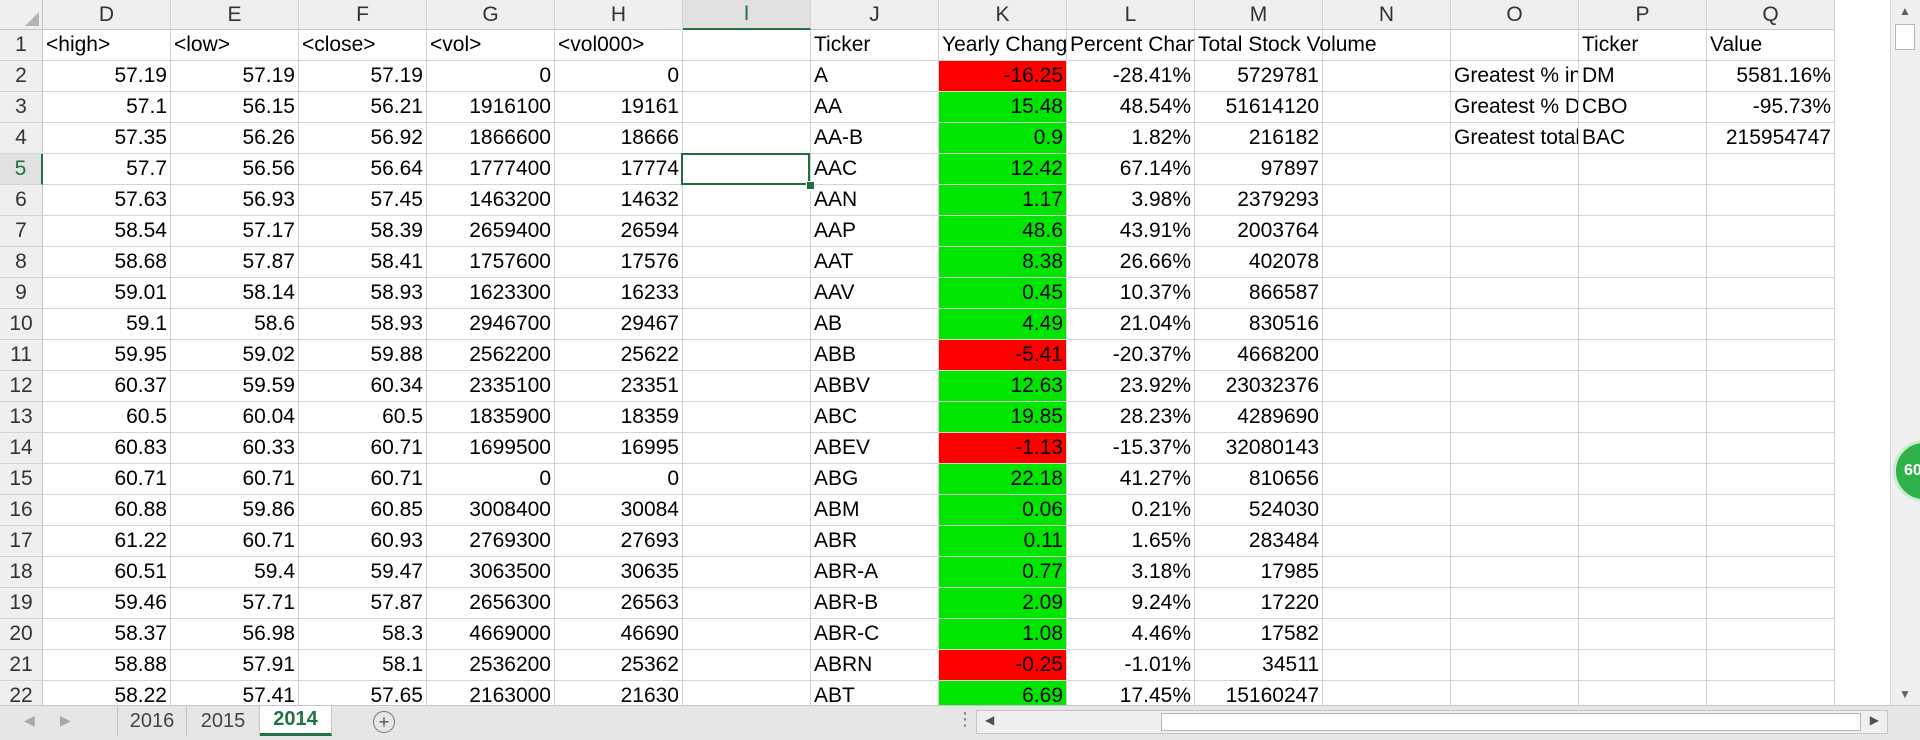  Describe the element at coordinates (875, 76) in the screenshot. I see `cell-j2: A` at that location.